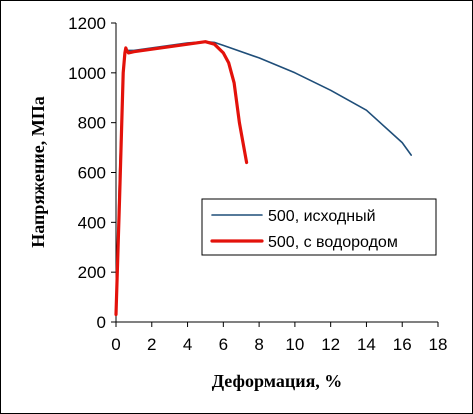  I want to click on x-tick-label: 16, so click(402, 344).